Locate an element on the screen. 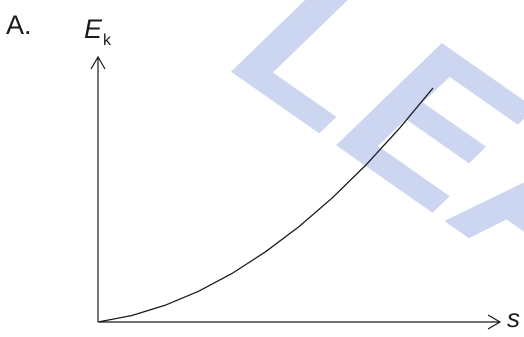 This screenshot has height=337, width=524. y-axis-arrowhead is located at coordinates (98, 62).